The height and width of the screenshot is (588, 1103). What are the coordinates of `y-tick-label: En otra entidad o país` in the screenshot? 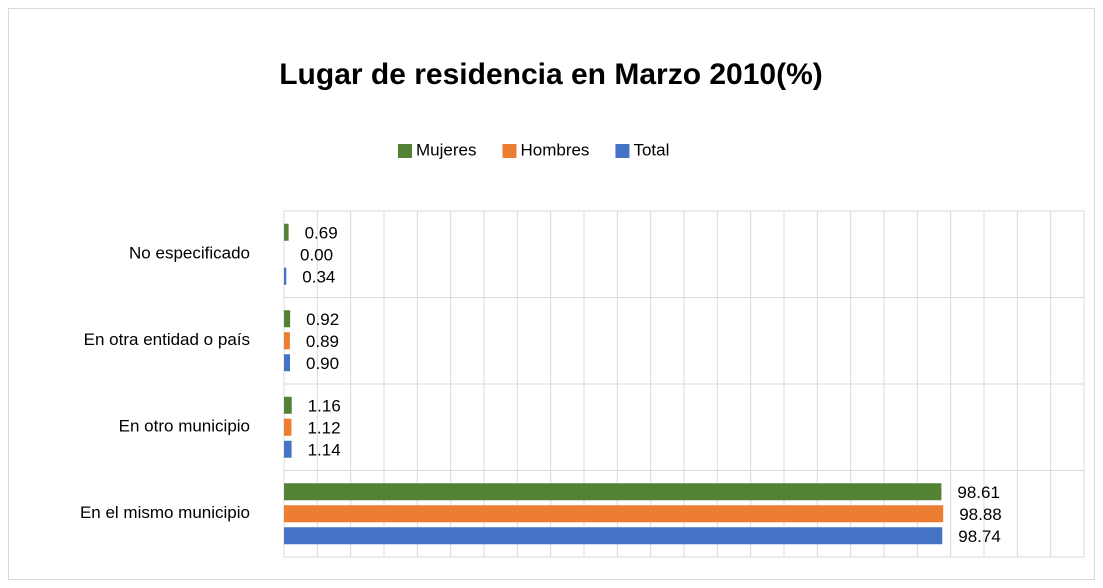 It's located at (167, 339).